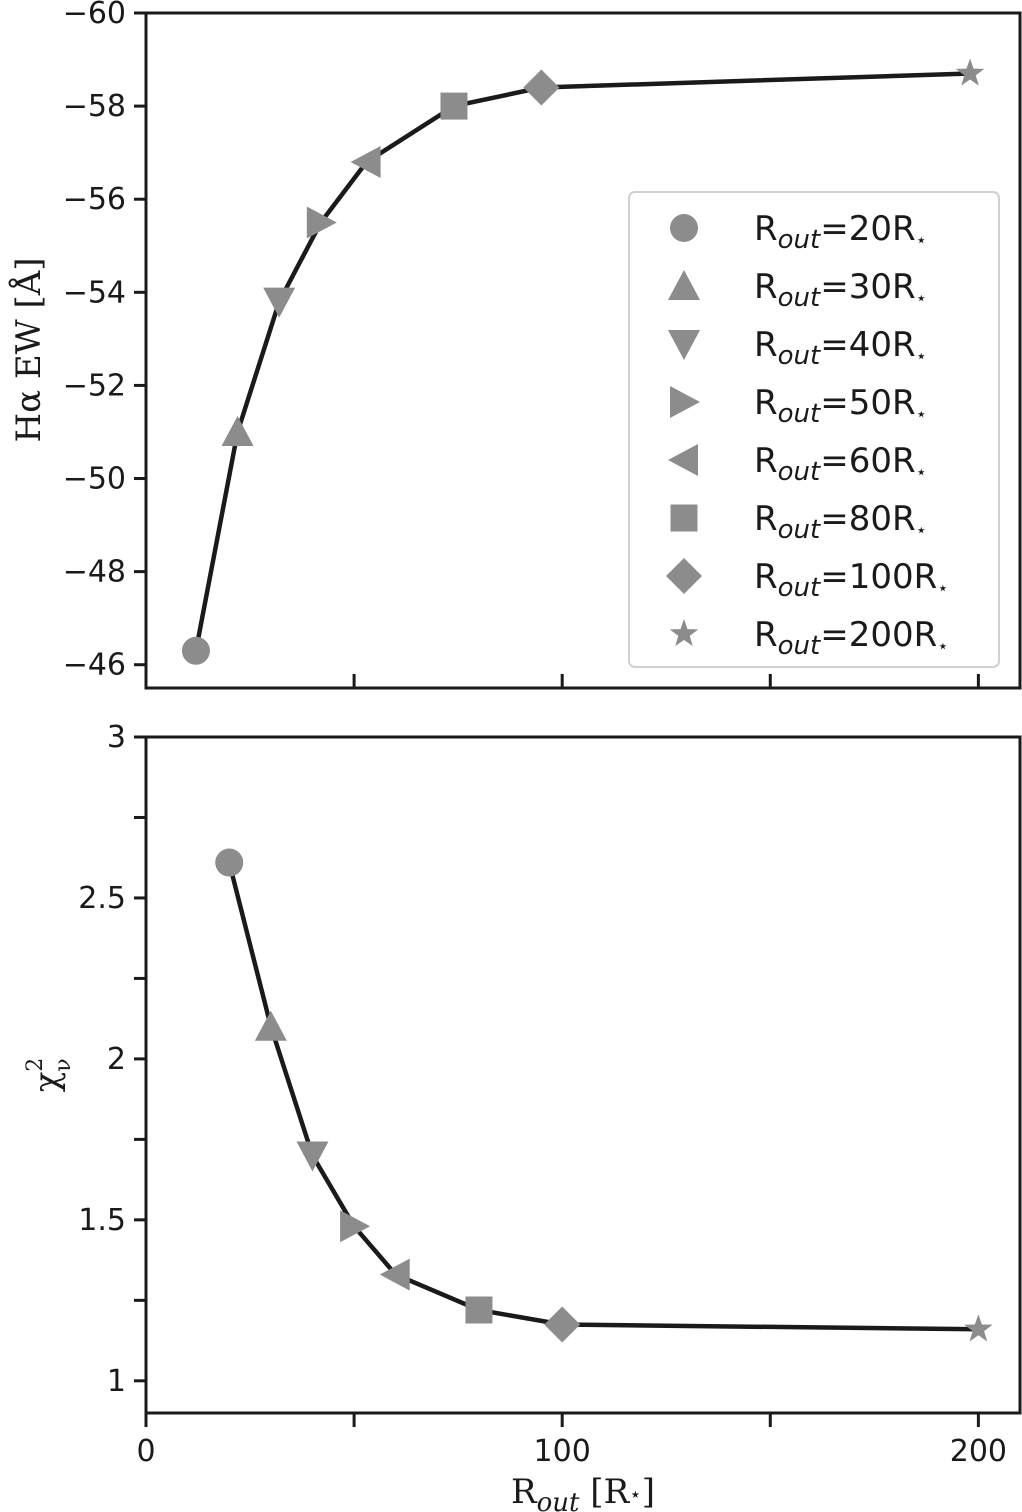 The height and width of the screenshot is (1512, 1022). Describe the element at coordinates (684, 633) in the screenshot. I see `legend-marker-star` at that location.